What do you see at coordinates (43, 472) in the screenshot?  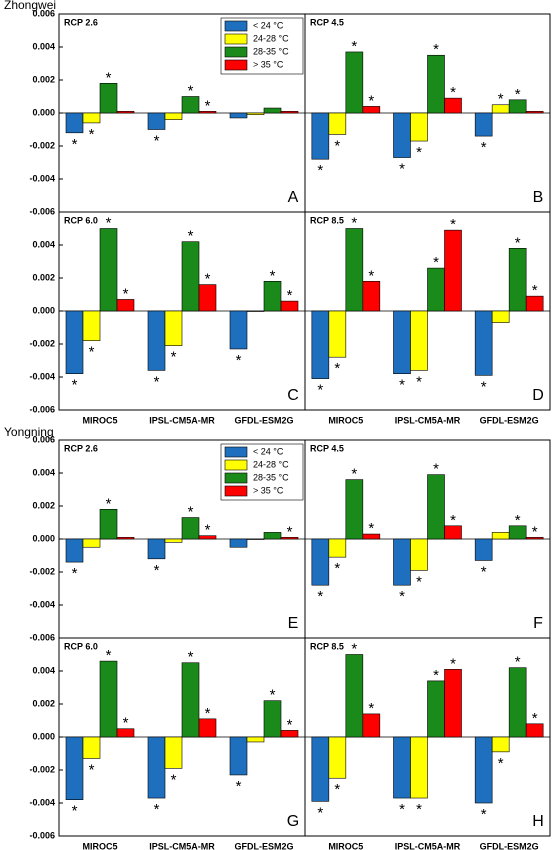 I see `y-tick-label: 0.004` at bounding box center [43, 472].